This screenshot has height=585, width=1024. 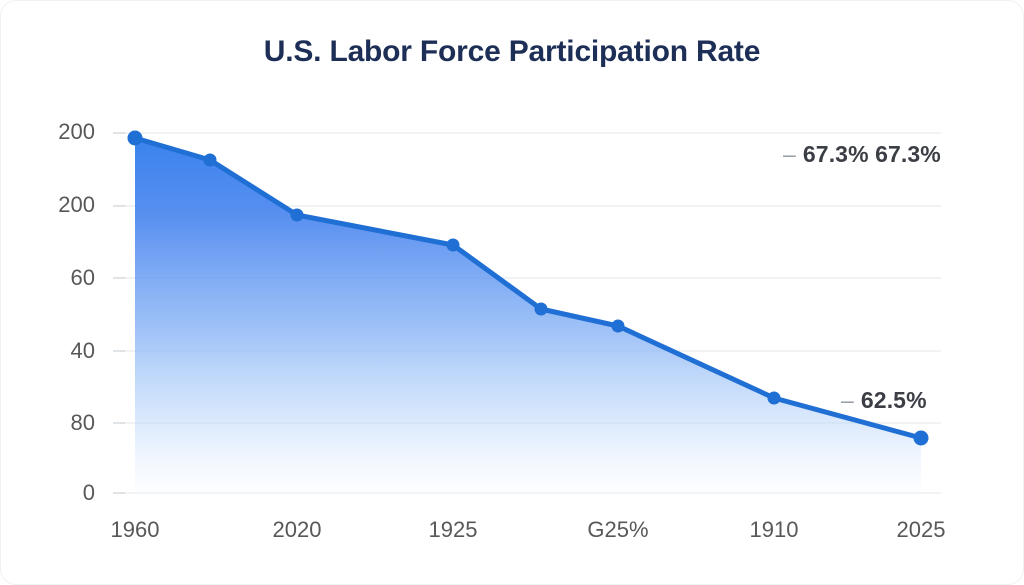 I want to click on y-axis-tick-labels: 200 200 60 40 80 0, so click(x=57, y=292).